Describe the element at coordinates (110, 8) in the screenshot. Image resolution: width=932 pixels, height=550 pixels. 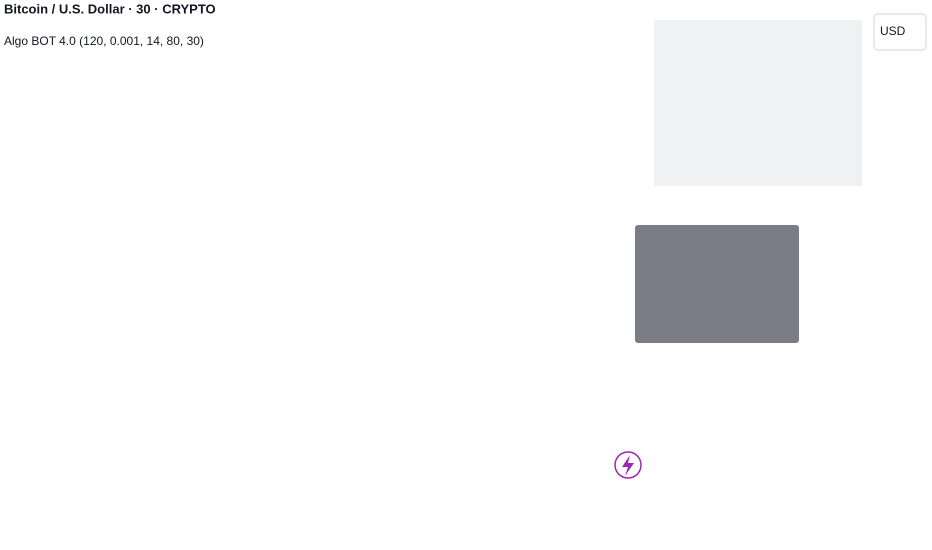
I see `symbol-title: Bitcoin / U.S. Dollar · 30 · CRYPTO` at that location.